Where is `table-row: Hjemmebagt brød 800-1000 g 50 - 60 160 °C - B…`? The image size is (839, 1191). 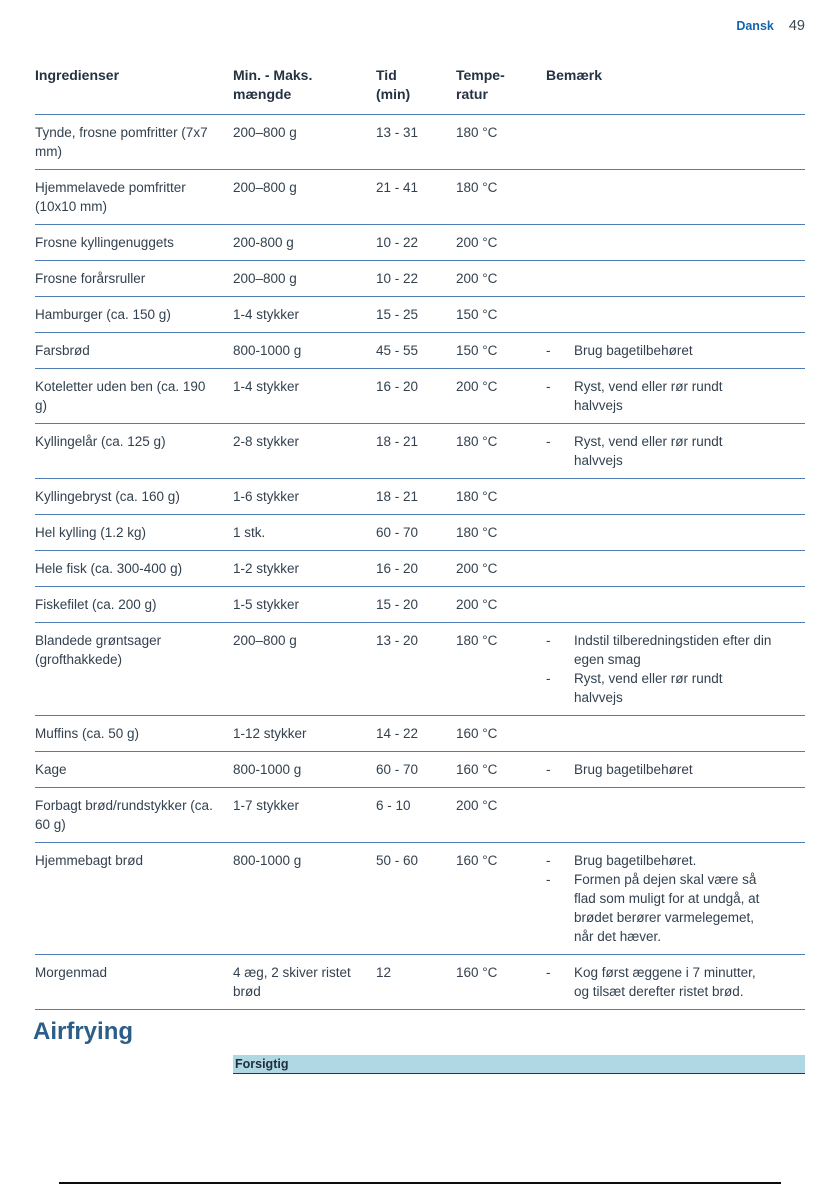
table-row: Hjemmebagt brød 800-1000 g 50 - 60 160 °C - B… is located at coordinates (420, 898).